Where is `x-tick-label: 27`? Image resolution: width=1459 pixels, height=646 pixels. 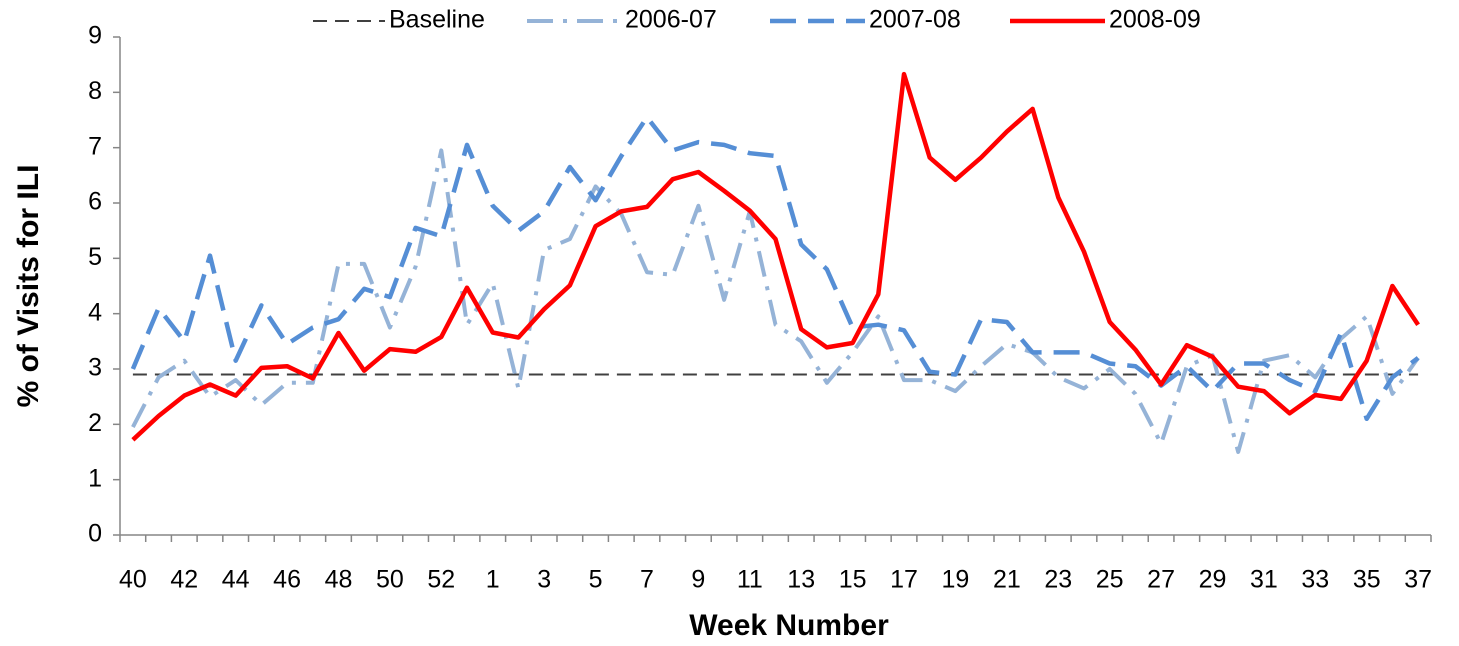 x-tick-label: 27 is located at coordinates (1161, 580).